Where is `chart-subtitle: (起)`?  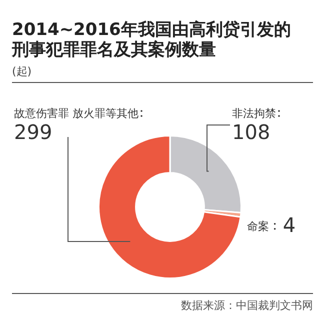 chart-subtitle: (起) is located at coordinates (22, 71).